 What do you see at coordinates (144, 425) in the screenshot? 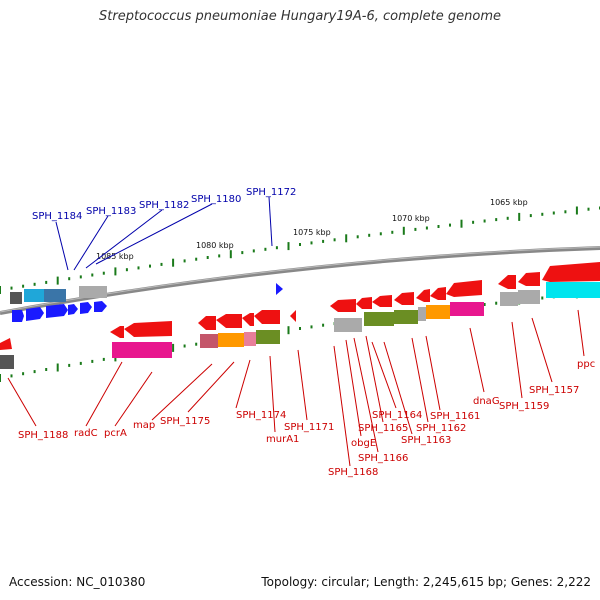
I see `gene-label-bottom: map` at bounding box center [144, 425].